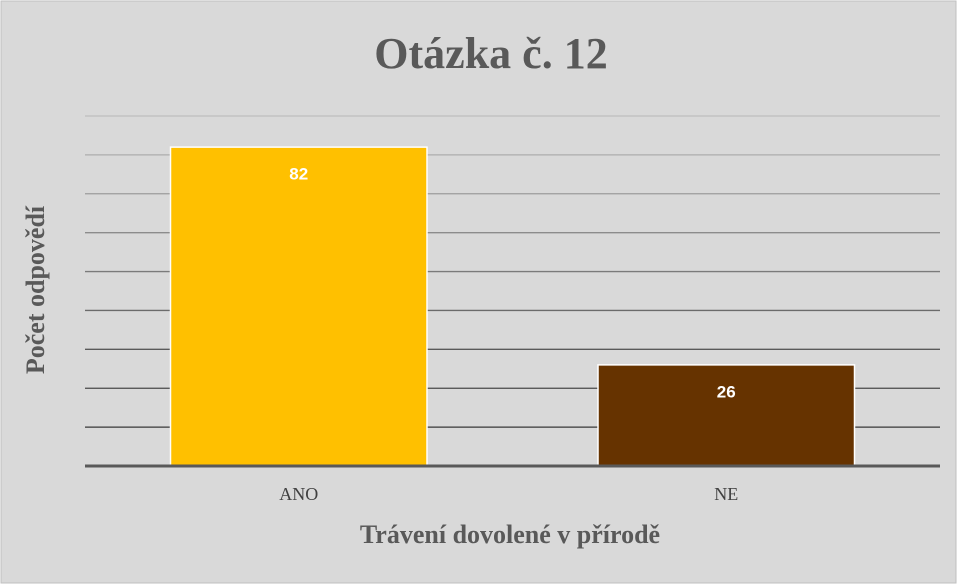 This screenshot has height=584, width=957. What do you see at coordinates (510, 534) in the screenshot?
I see `x-axis-label: Trávení dovolené v přírodě` at bounding box center [510, 534].